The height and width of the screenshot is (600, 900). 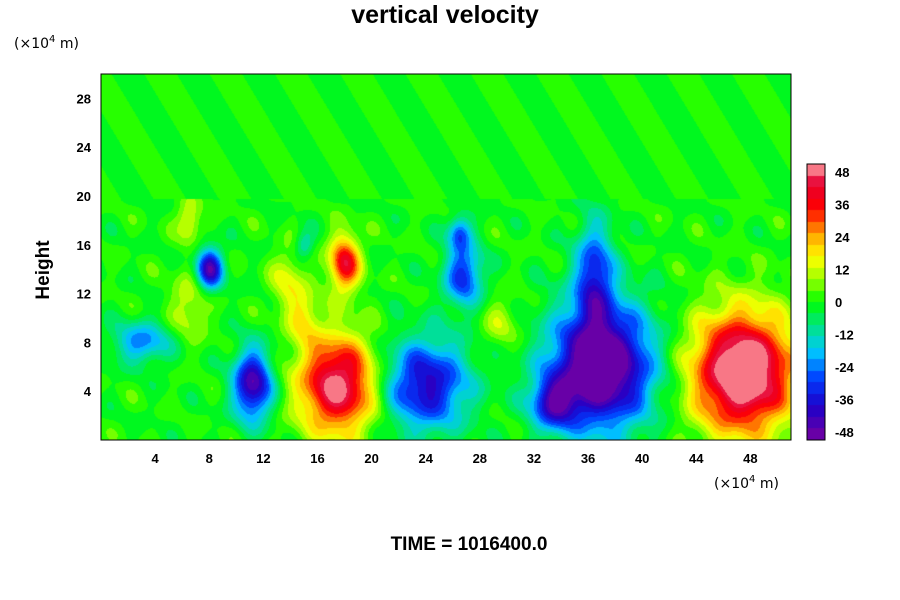 I want to click on x-tick-label: 48, so click(x=750, y=458).